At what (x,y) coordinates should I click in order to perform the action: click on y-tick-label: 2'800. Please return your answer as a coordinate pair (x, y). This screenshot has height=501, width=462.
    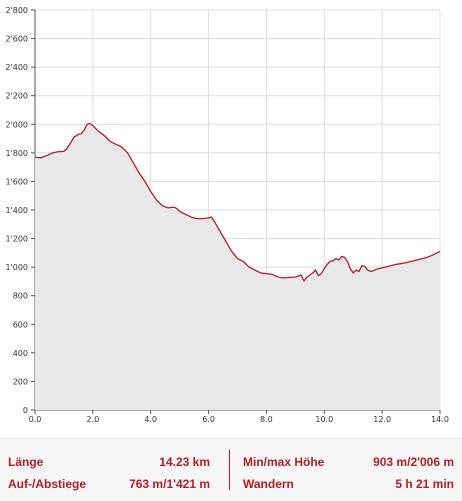
    Looking at the image, I should click on (16, 10).